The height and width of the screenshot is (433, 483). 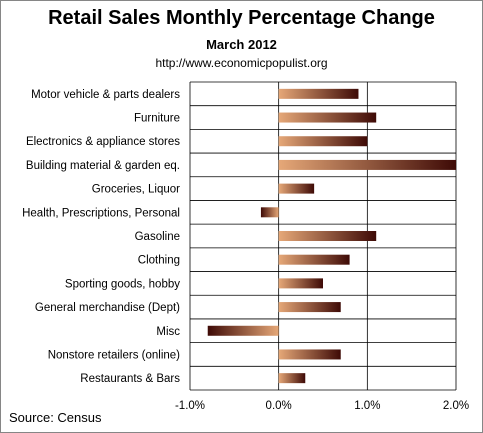 What do you see at coordinates (101, 213) in the screenshot?
I see `category-label: Health, Prescriptions, Personal` at bounding box center [101, 213].